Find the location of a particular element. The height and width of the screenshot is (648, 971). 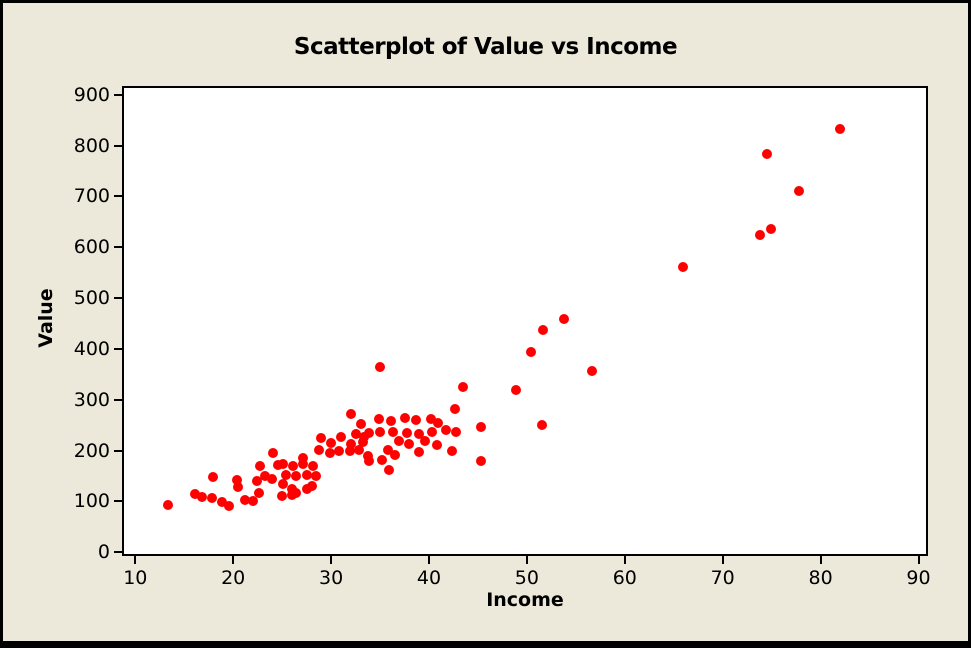

x-tick-label: 80 is located at coordinates (820, 578).